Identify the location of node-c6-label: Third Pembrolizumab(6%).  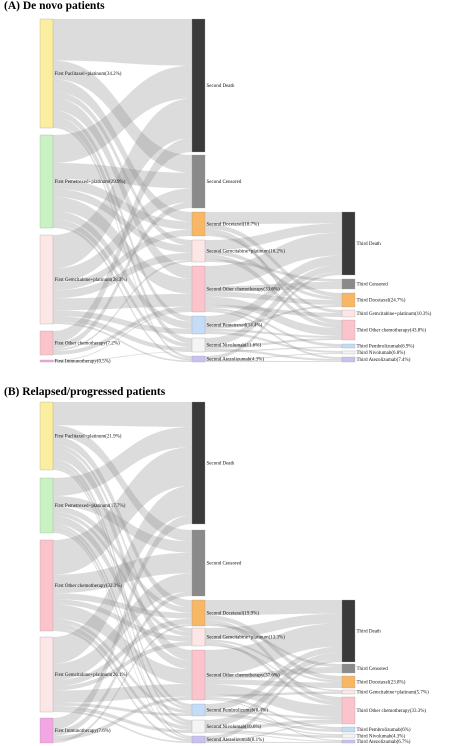
(384, 730).